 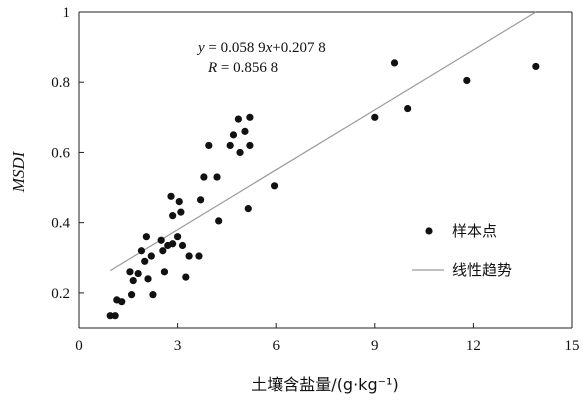 I want to click on regression-equation: y = 0.058 9x+0.207 8, so click(x=261, y=48).